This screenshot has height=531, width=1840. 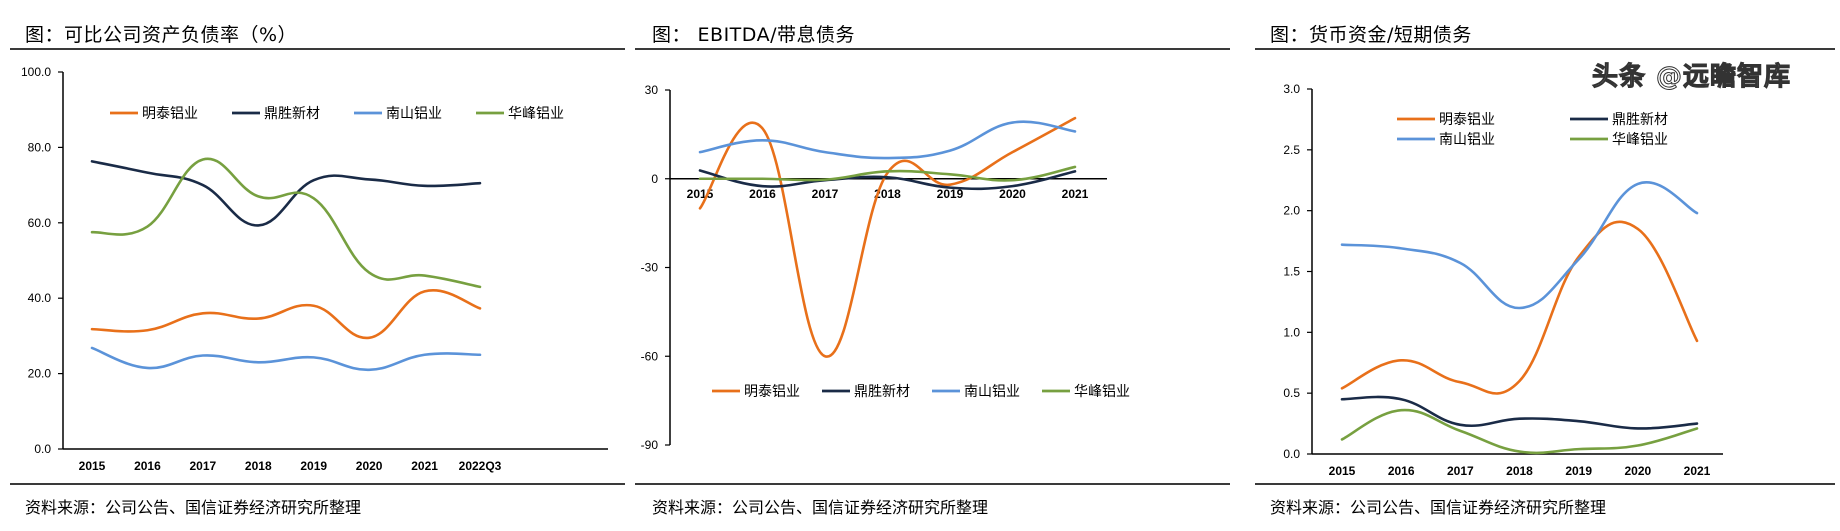 I want to click on y-tick-label: 40.0, so click(x=40, y=298).